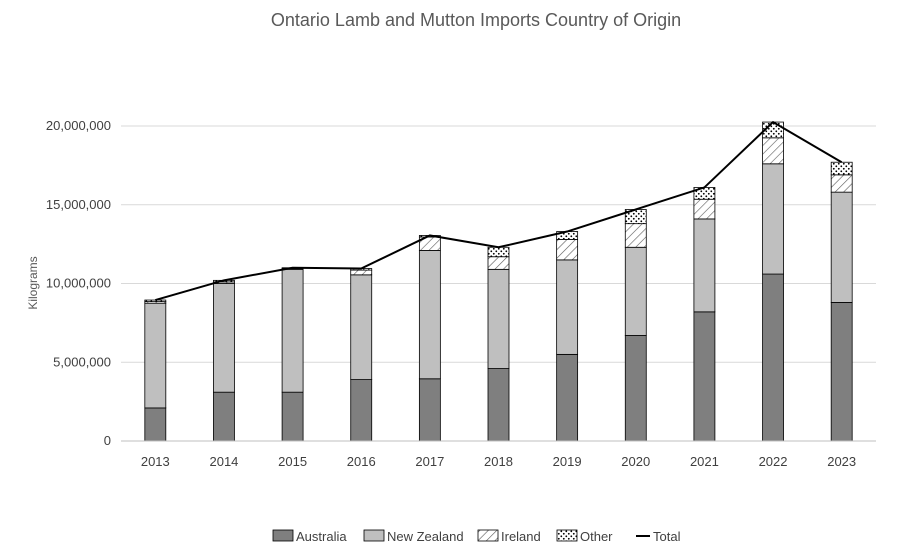 The height and width of the screenshot is (552, 900). Describe the element at coordinates (567, 307) in the screenshot. I see `bar-new-zealand-2019` at that location.